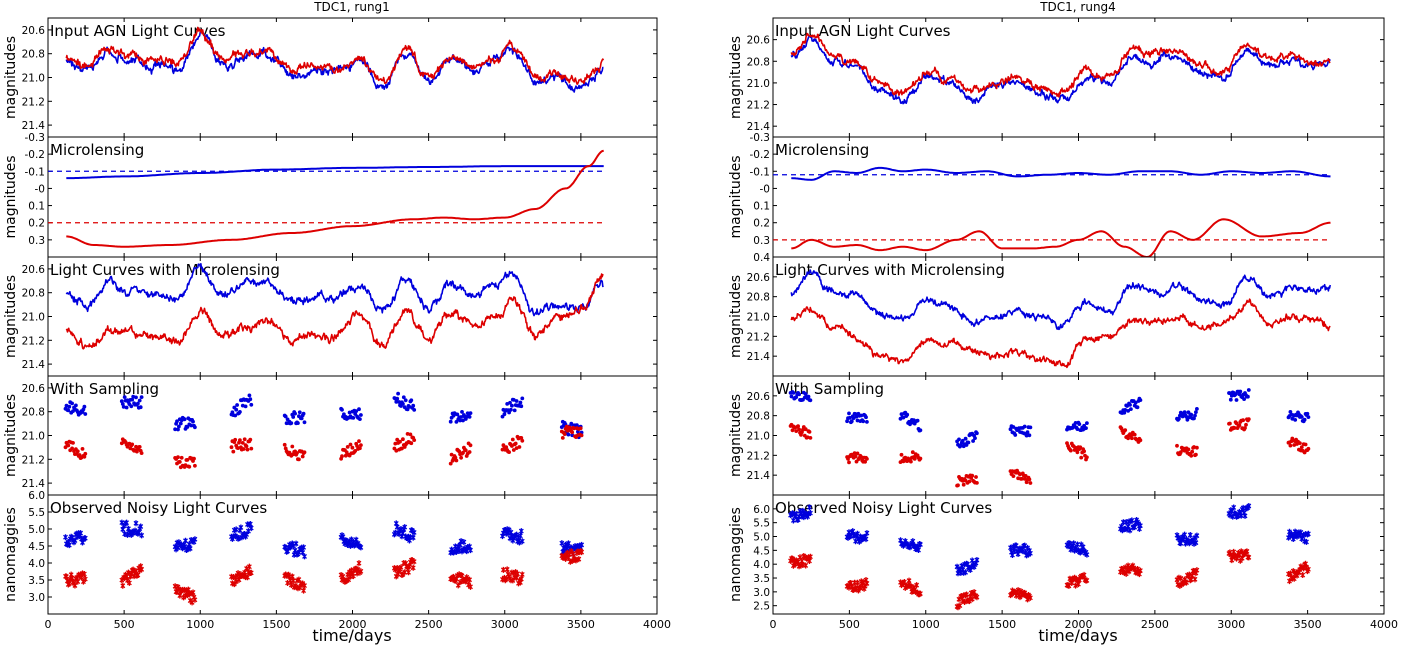  Describe the element at coordinates (1384, 624) in the screenshot. I see `x-tick-label: 4000` at that location.